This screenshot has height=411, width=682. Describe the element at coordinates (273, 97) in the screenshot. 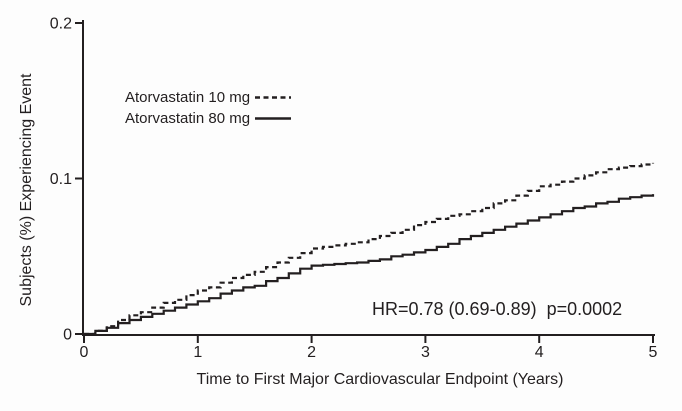

I see `dashed-line-sample-icon` at that location.